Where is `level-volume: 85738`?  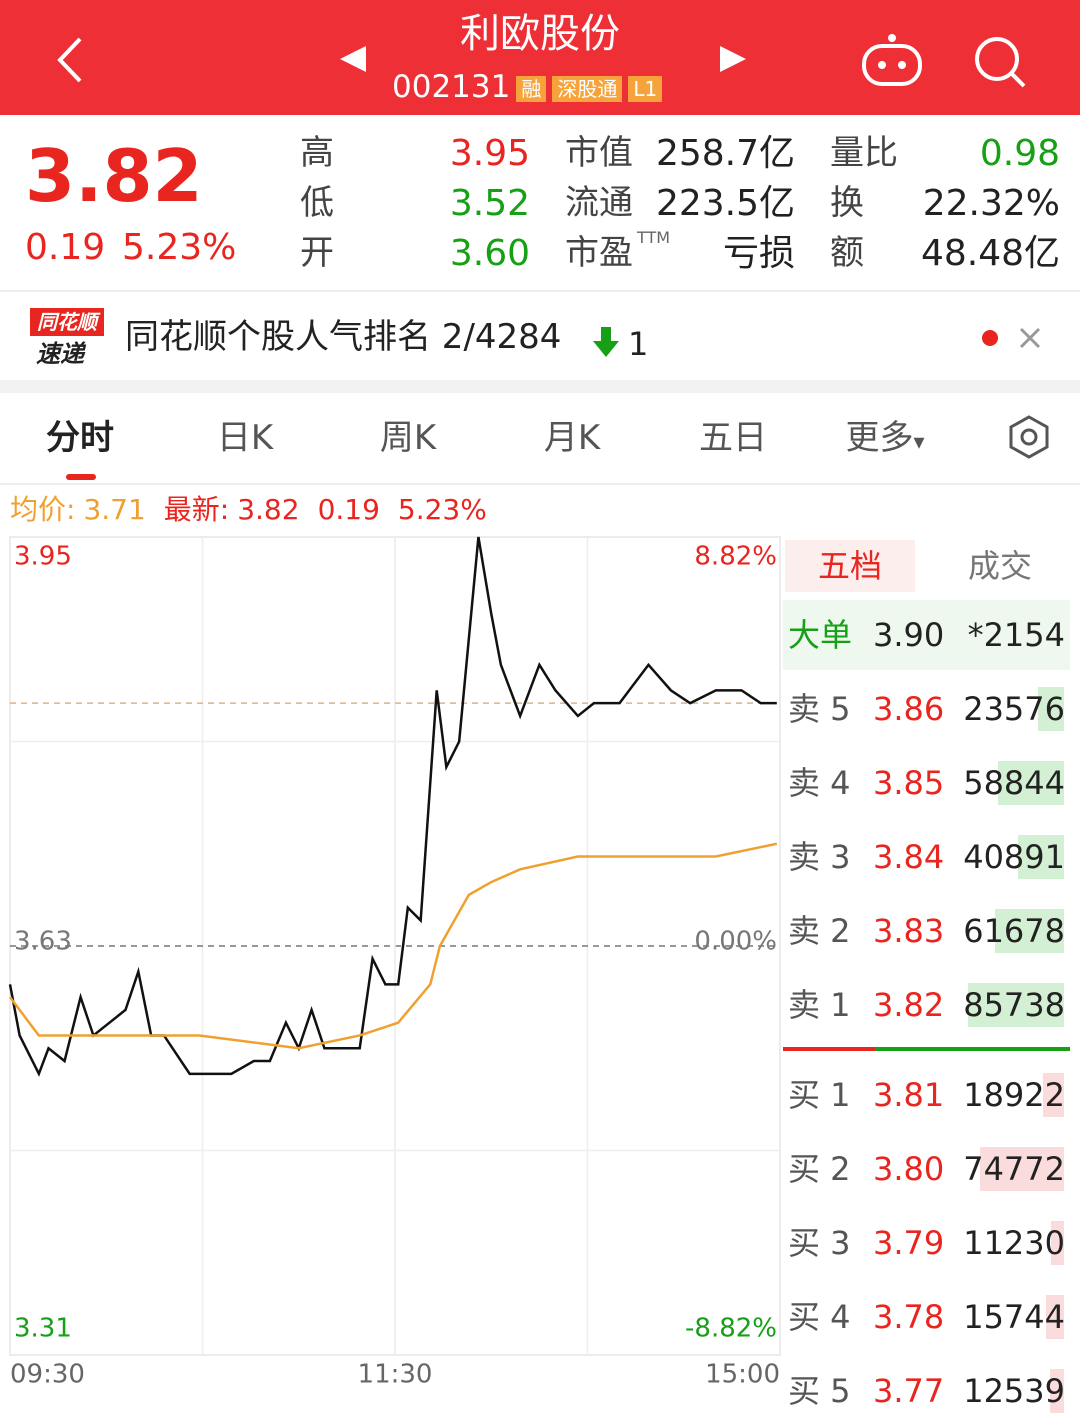 level-volume: 85738 is located at coordinates (1014, 1005).